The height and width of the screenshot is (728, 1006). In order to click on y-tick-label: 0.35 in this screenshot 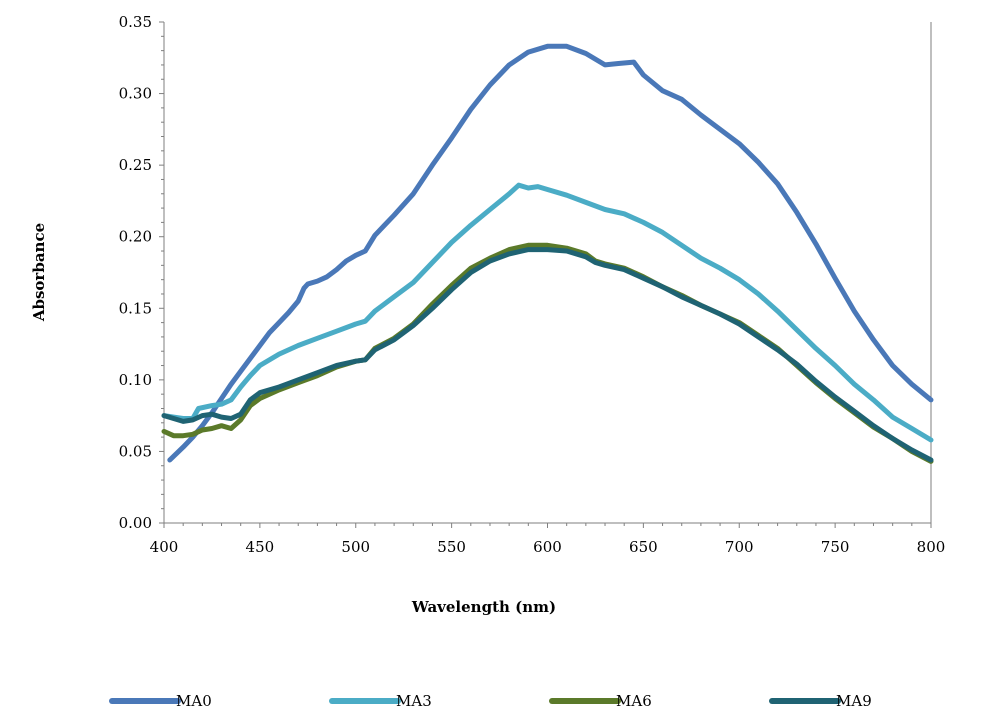, I will do `click(135, 22)`.